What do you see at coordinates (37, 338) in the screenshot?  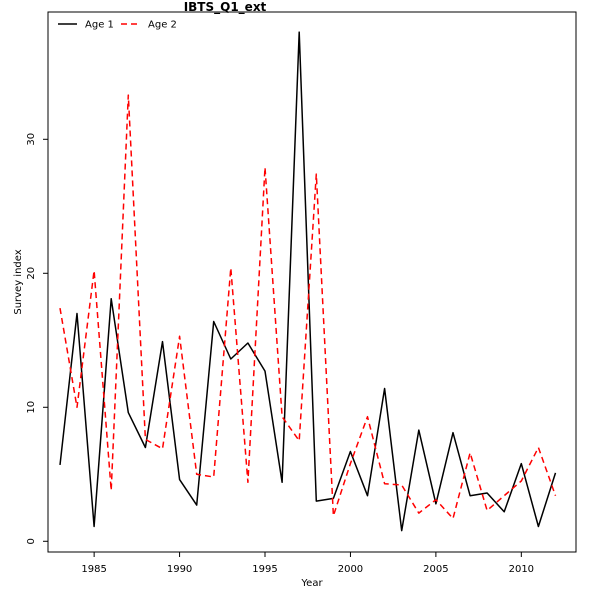 I see `y-axis: 0 10 20 30` at bounding box center [37, 338].